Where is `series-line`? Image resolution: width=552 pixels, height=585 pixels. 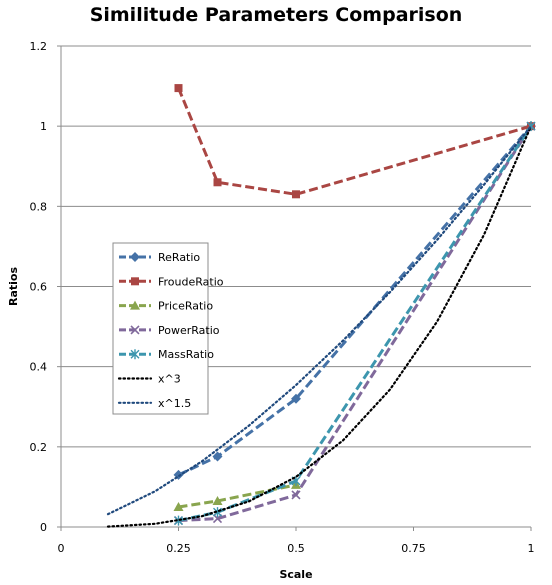 series-line is located at coordinates (354, 141).